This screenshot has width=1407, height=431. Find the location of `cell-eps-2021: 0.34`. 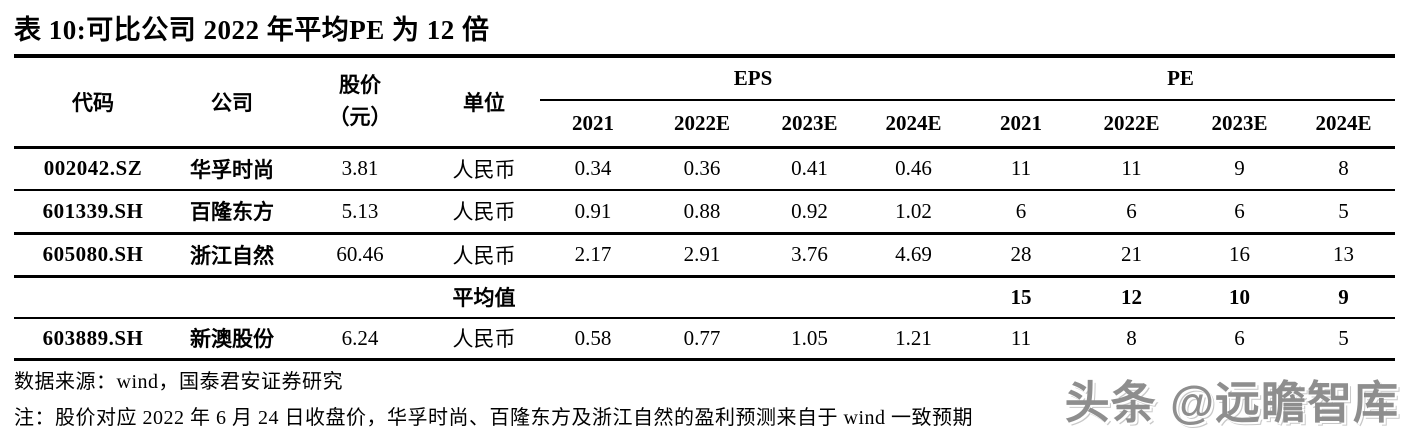

cell-eps-2021: 0.34 is located at coordinates (593, 169).